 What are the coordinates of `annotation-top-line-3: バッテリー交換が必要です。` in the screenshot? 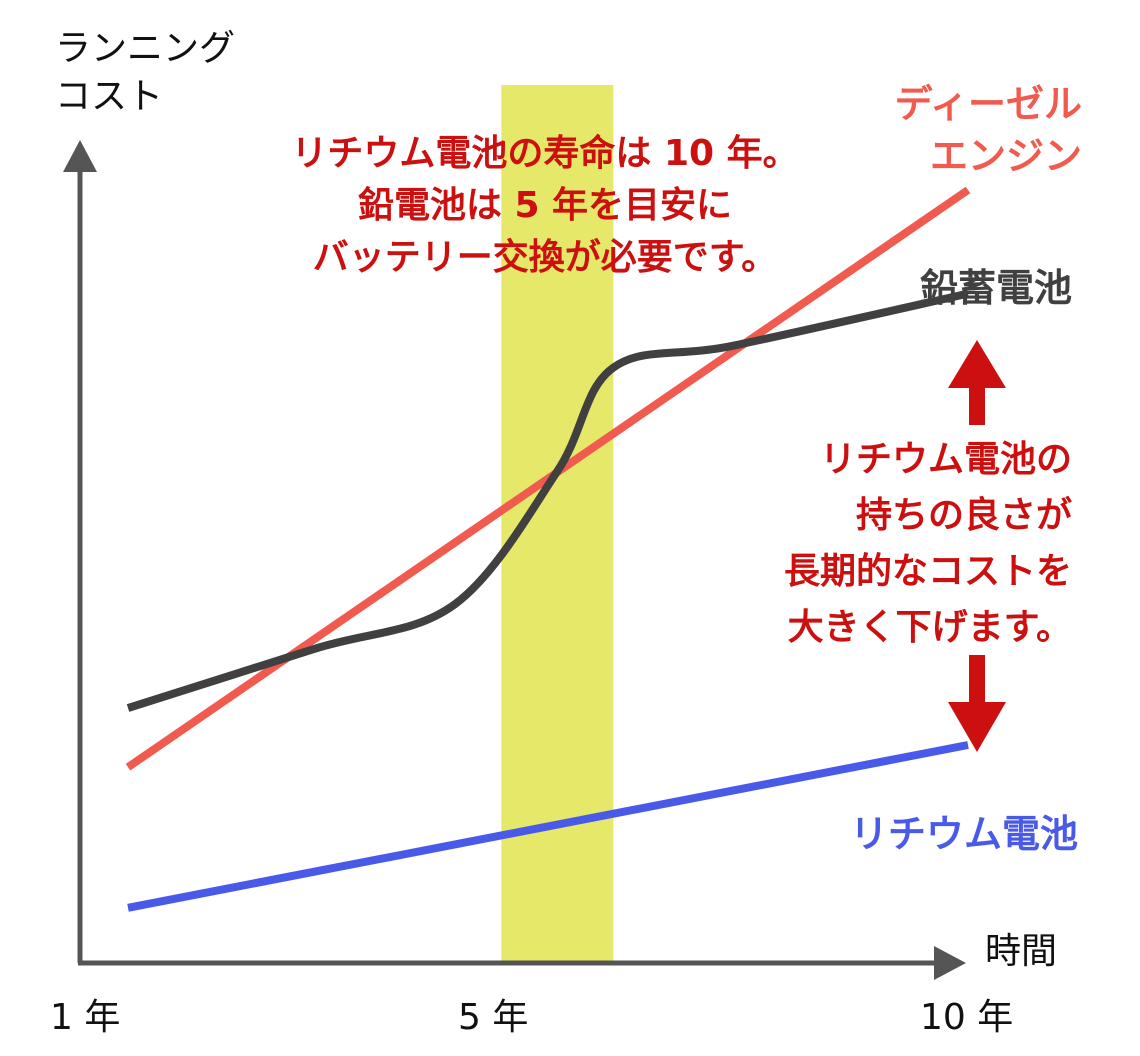 It's located at (545, 257).